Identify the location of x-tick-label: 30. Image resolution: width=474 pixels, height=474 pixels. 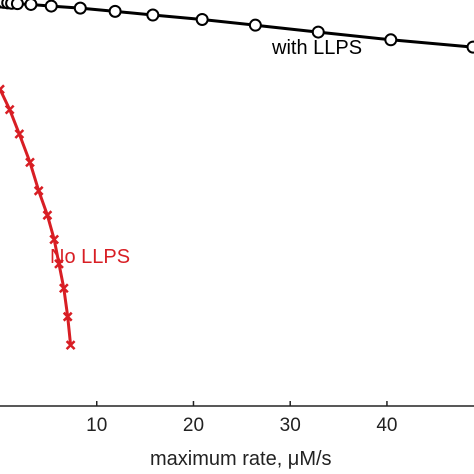
(290, 425).